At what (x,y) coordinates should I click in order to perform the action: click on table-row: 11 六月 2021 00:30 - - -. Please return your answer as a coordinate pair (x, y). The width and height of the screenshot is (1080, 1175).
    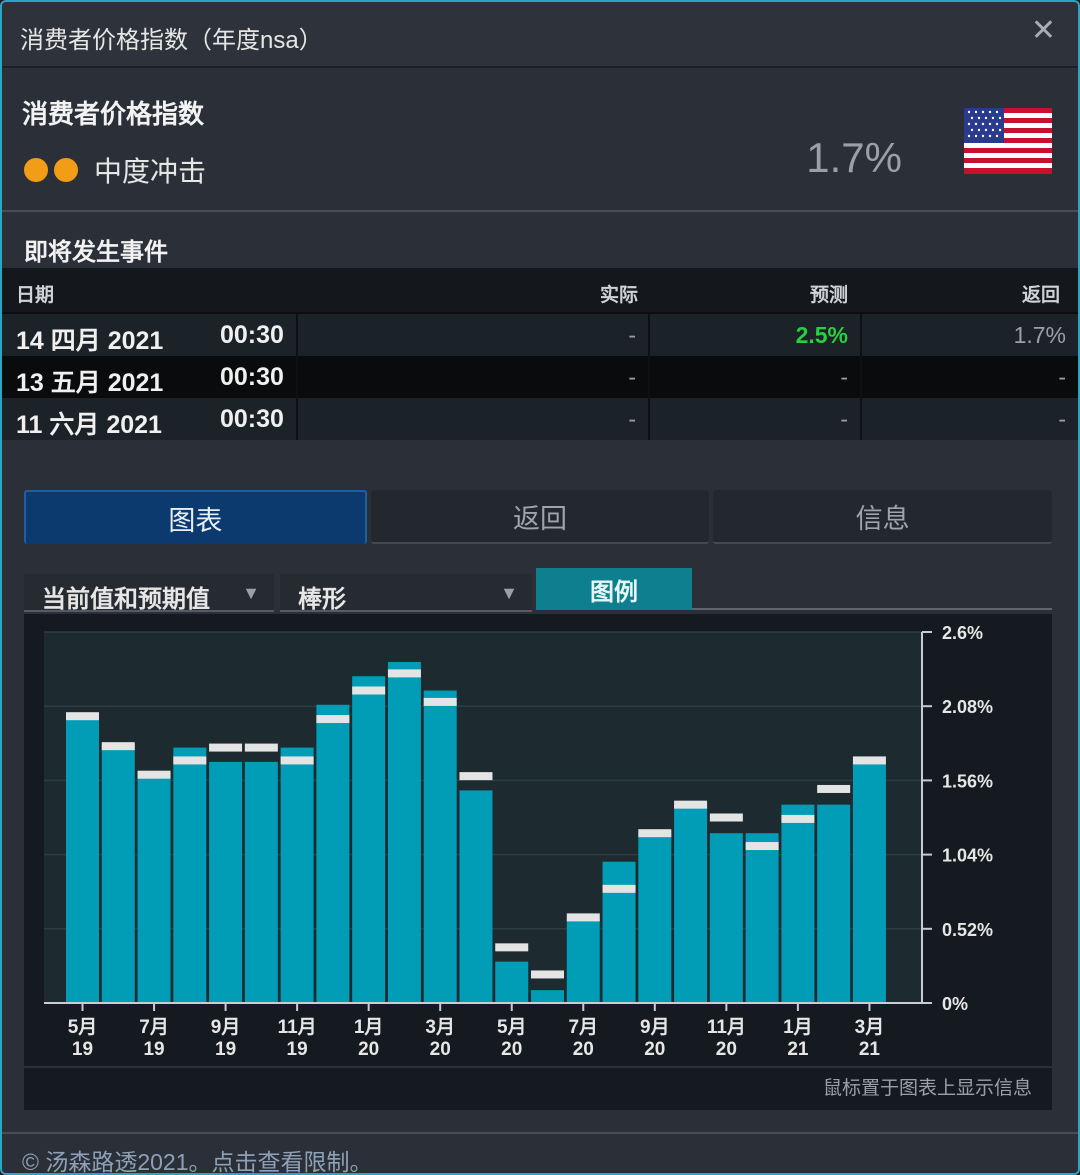
    Looking at the image, I should click on (540, 419).